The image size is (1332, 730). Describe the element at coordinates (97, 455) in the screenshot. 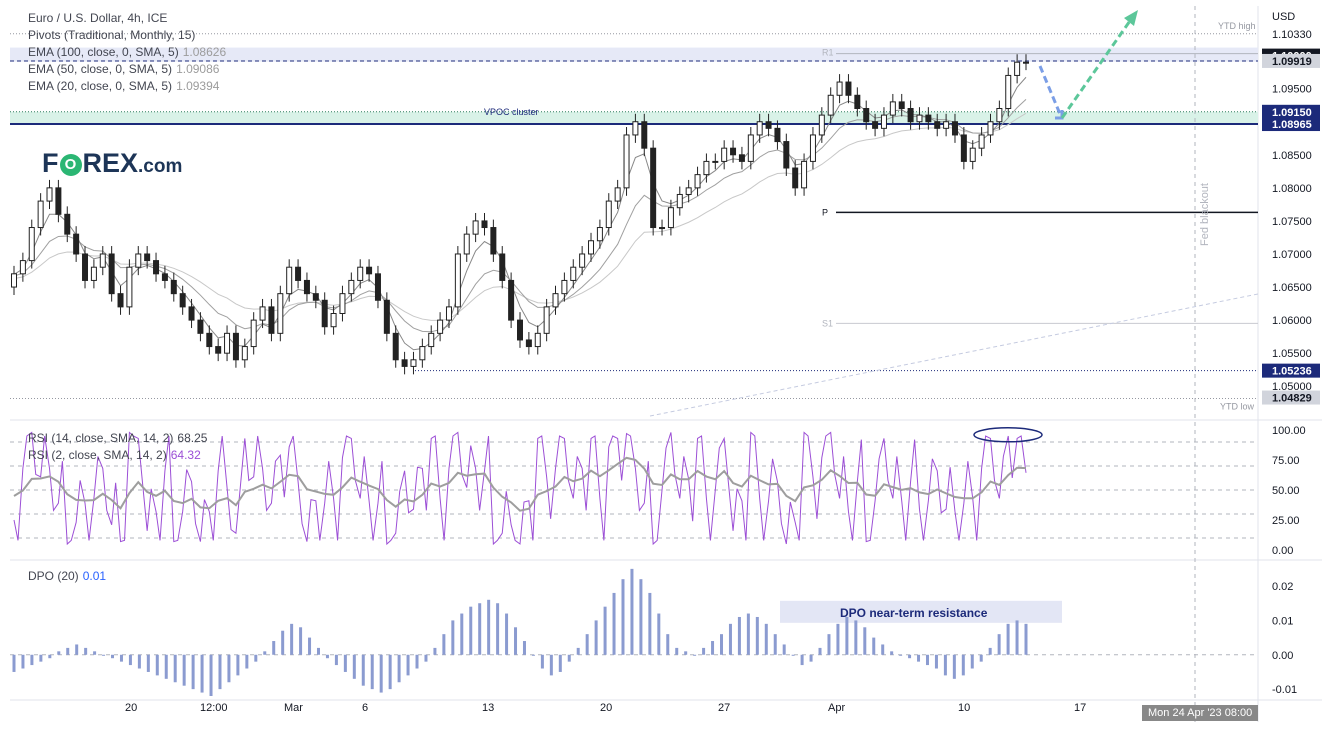

I see `legend-rsi2-label: RSI (2, close, SMA, 14, 2)` at that location.